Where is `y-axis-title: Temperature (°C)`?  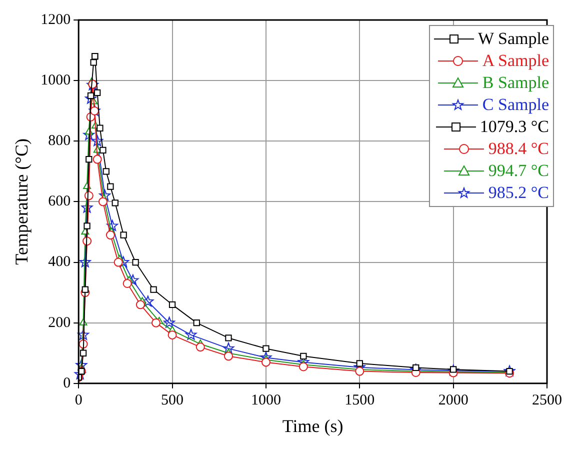
y-axis-title: Temperature (°C) is located at coordinates (22, 201).